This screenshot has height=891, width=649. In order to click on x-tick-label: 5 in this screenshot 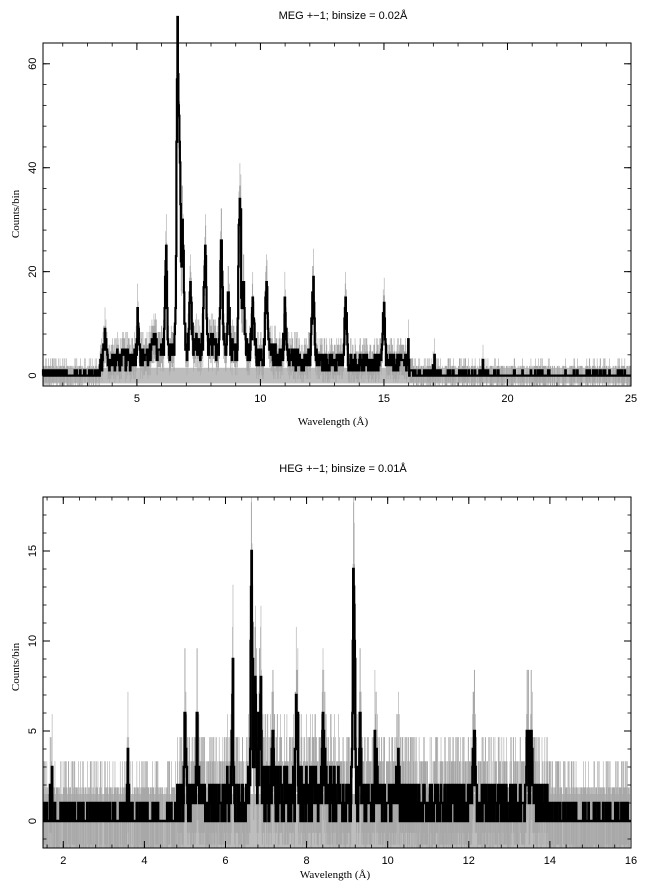, I will do `click(137, 399)`.